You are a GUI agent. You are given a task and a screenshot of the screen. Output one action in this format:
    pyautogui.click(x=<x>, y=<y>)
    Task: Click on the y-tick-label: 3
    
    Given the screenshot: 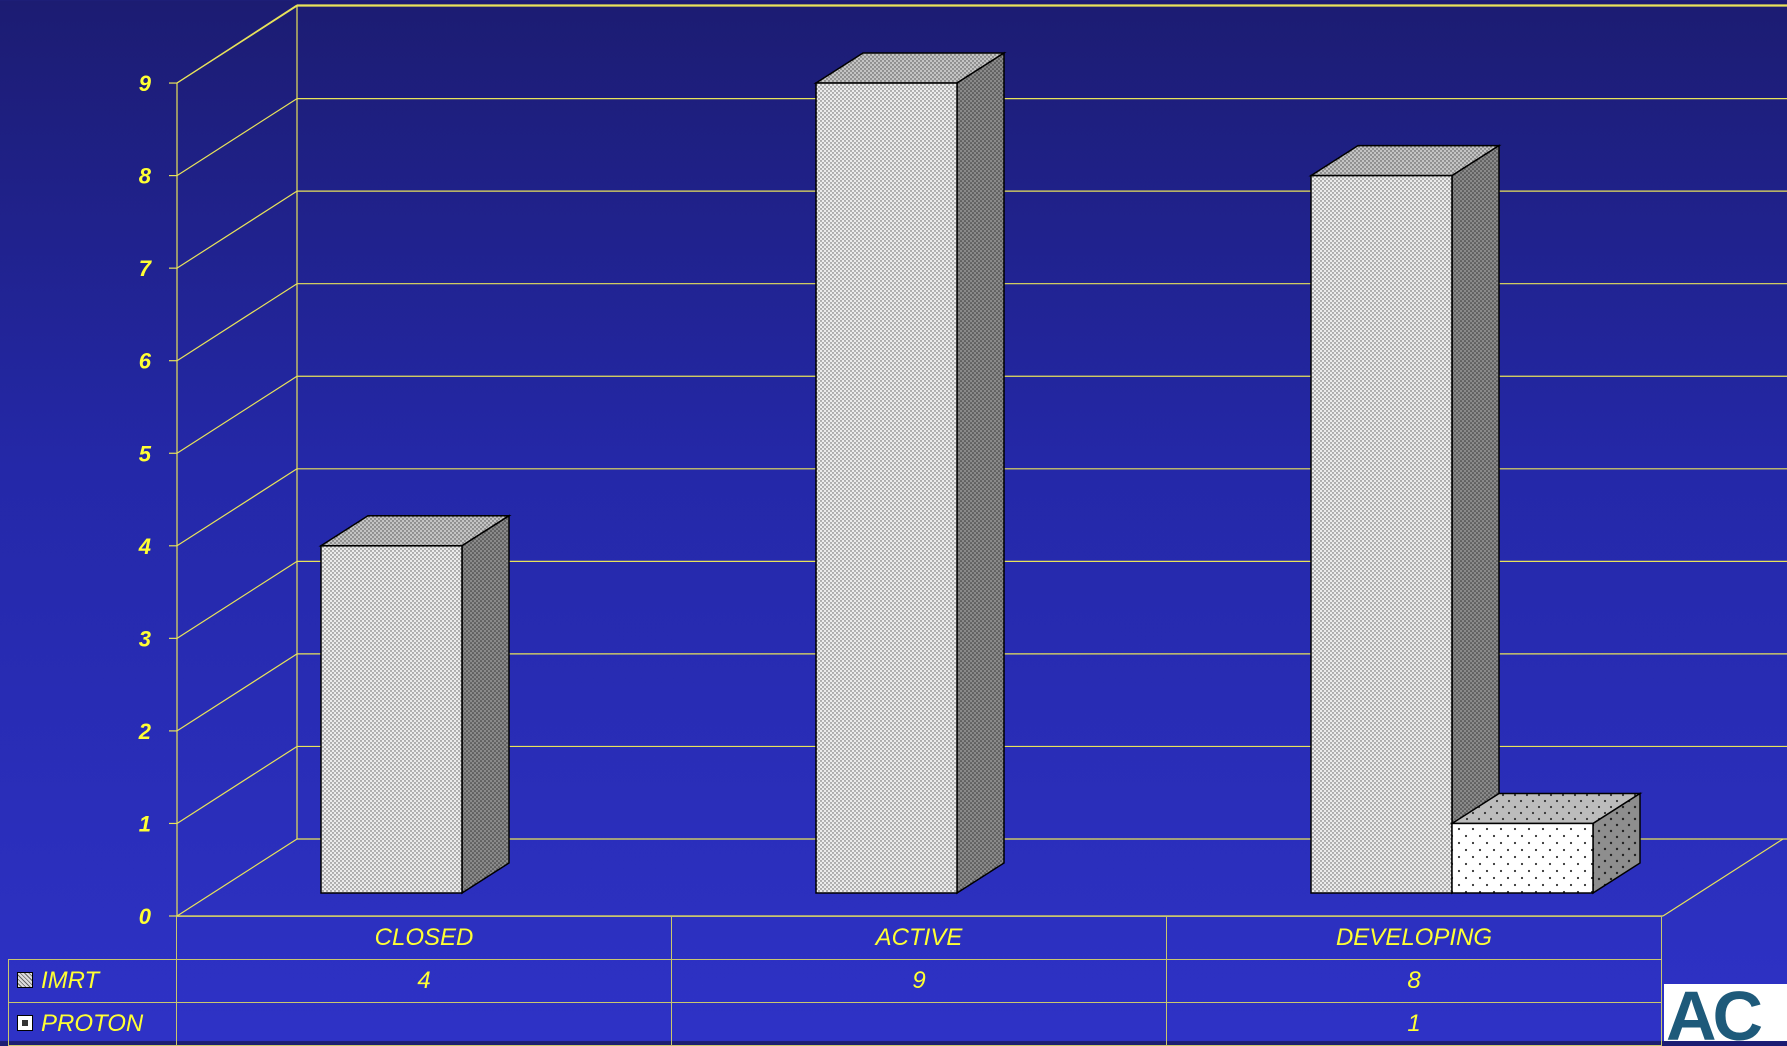 What is the action you would take?
    pyautogui.click(x=145, y=638)
    